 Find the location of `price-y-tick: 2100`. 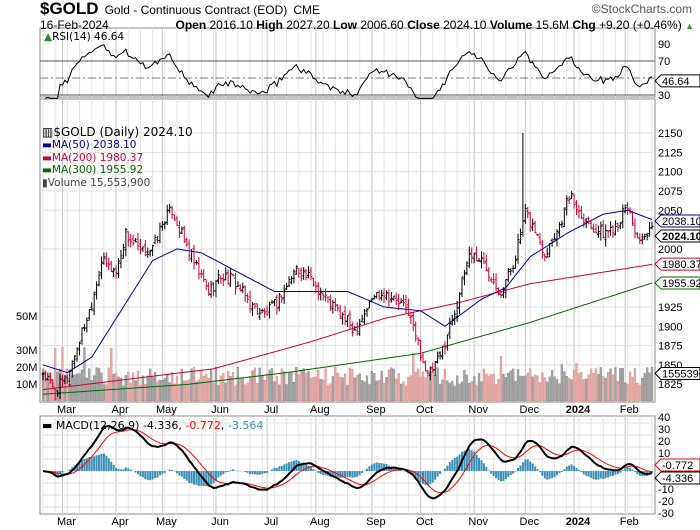

price-y-tick: 2100 is located at coordinates (670, 173).